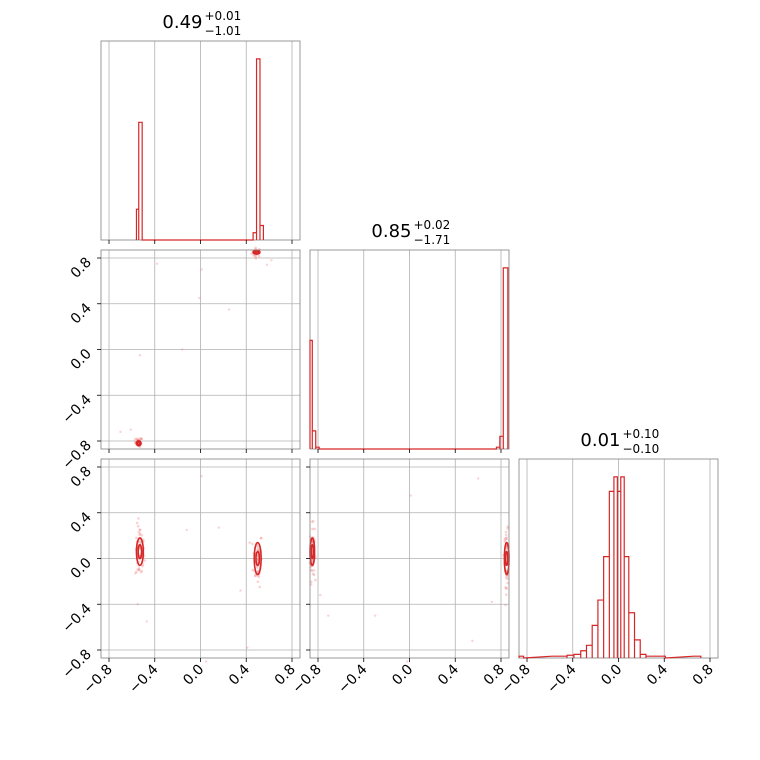 The image size is (760, 760). What do you see at coordinates (641, 449) in the screenshot?
I see `title-minus-error: −0.10` at bounding box center [641, 449].